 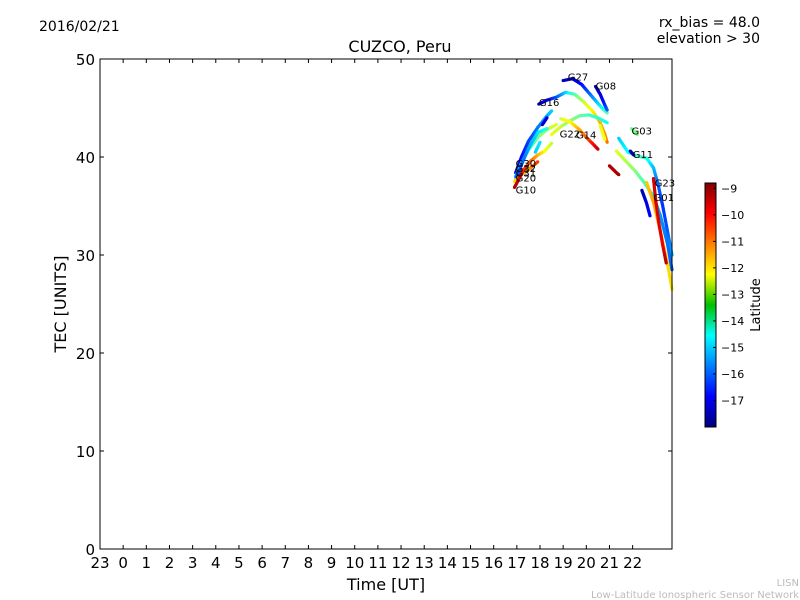 What do you see at coordinates (632, 563) in the screenshot?
I see `x-tick-label: 22` at bounding box center [632, 563].